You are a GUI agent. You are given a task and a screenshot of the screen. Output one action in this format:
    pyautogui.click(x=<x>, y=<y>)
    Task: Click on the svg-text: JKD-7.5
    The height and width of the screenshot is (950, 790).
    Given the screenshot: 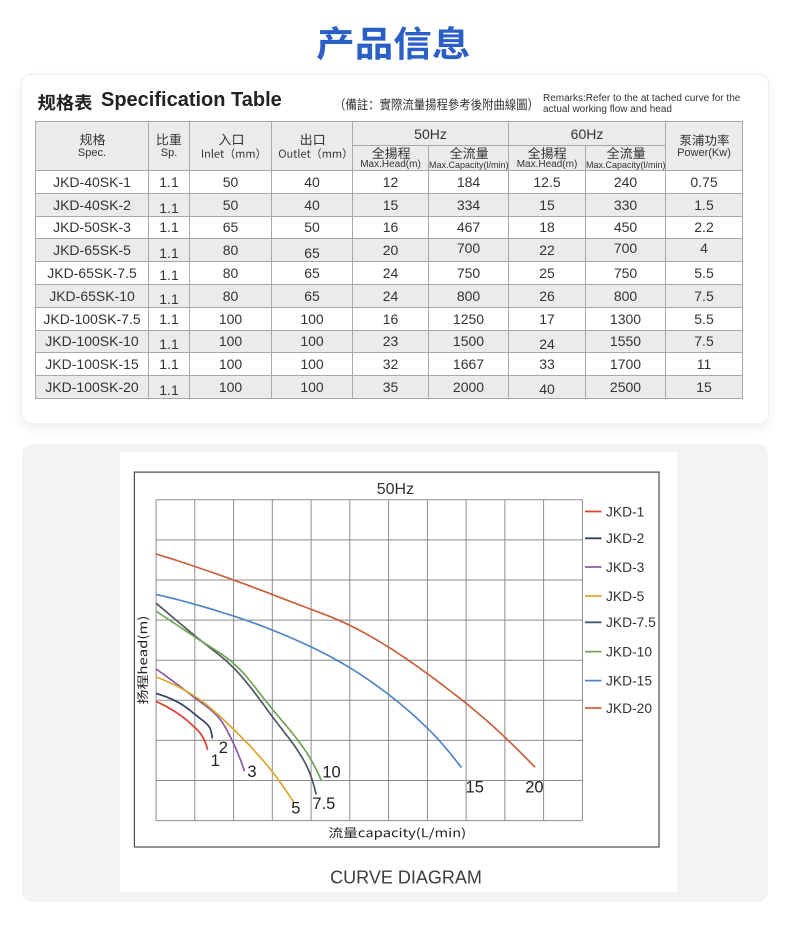 What is the action you would take?
    pyautogui.click(x=631, y=622)
    